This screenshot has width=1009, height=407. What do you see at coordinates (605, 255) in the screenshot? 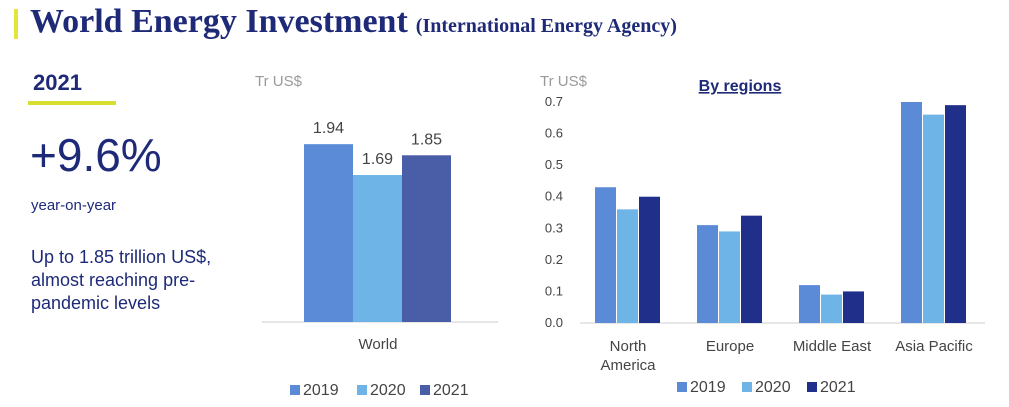
I see `regions-bar-north-america-2019` at bounding box center [605, 255].